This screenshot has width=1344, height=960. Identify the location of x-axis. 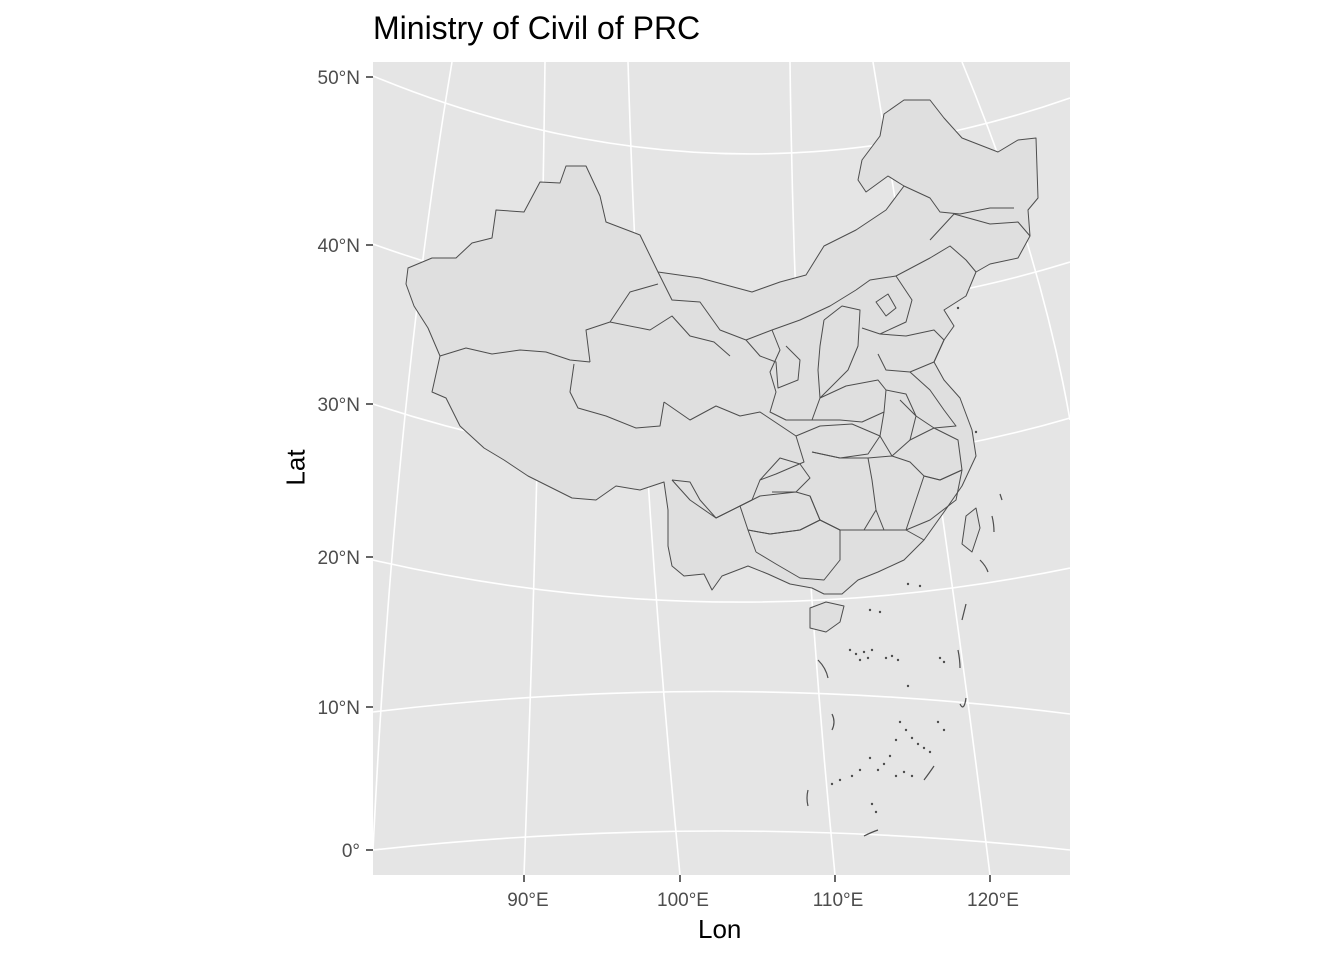
(757, 878).